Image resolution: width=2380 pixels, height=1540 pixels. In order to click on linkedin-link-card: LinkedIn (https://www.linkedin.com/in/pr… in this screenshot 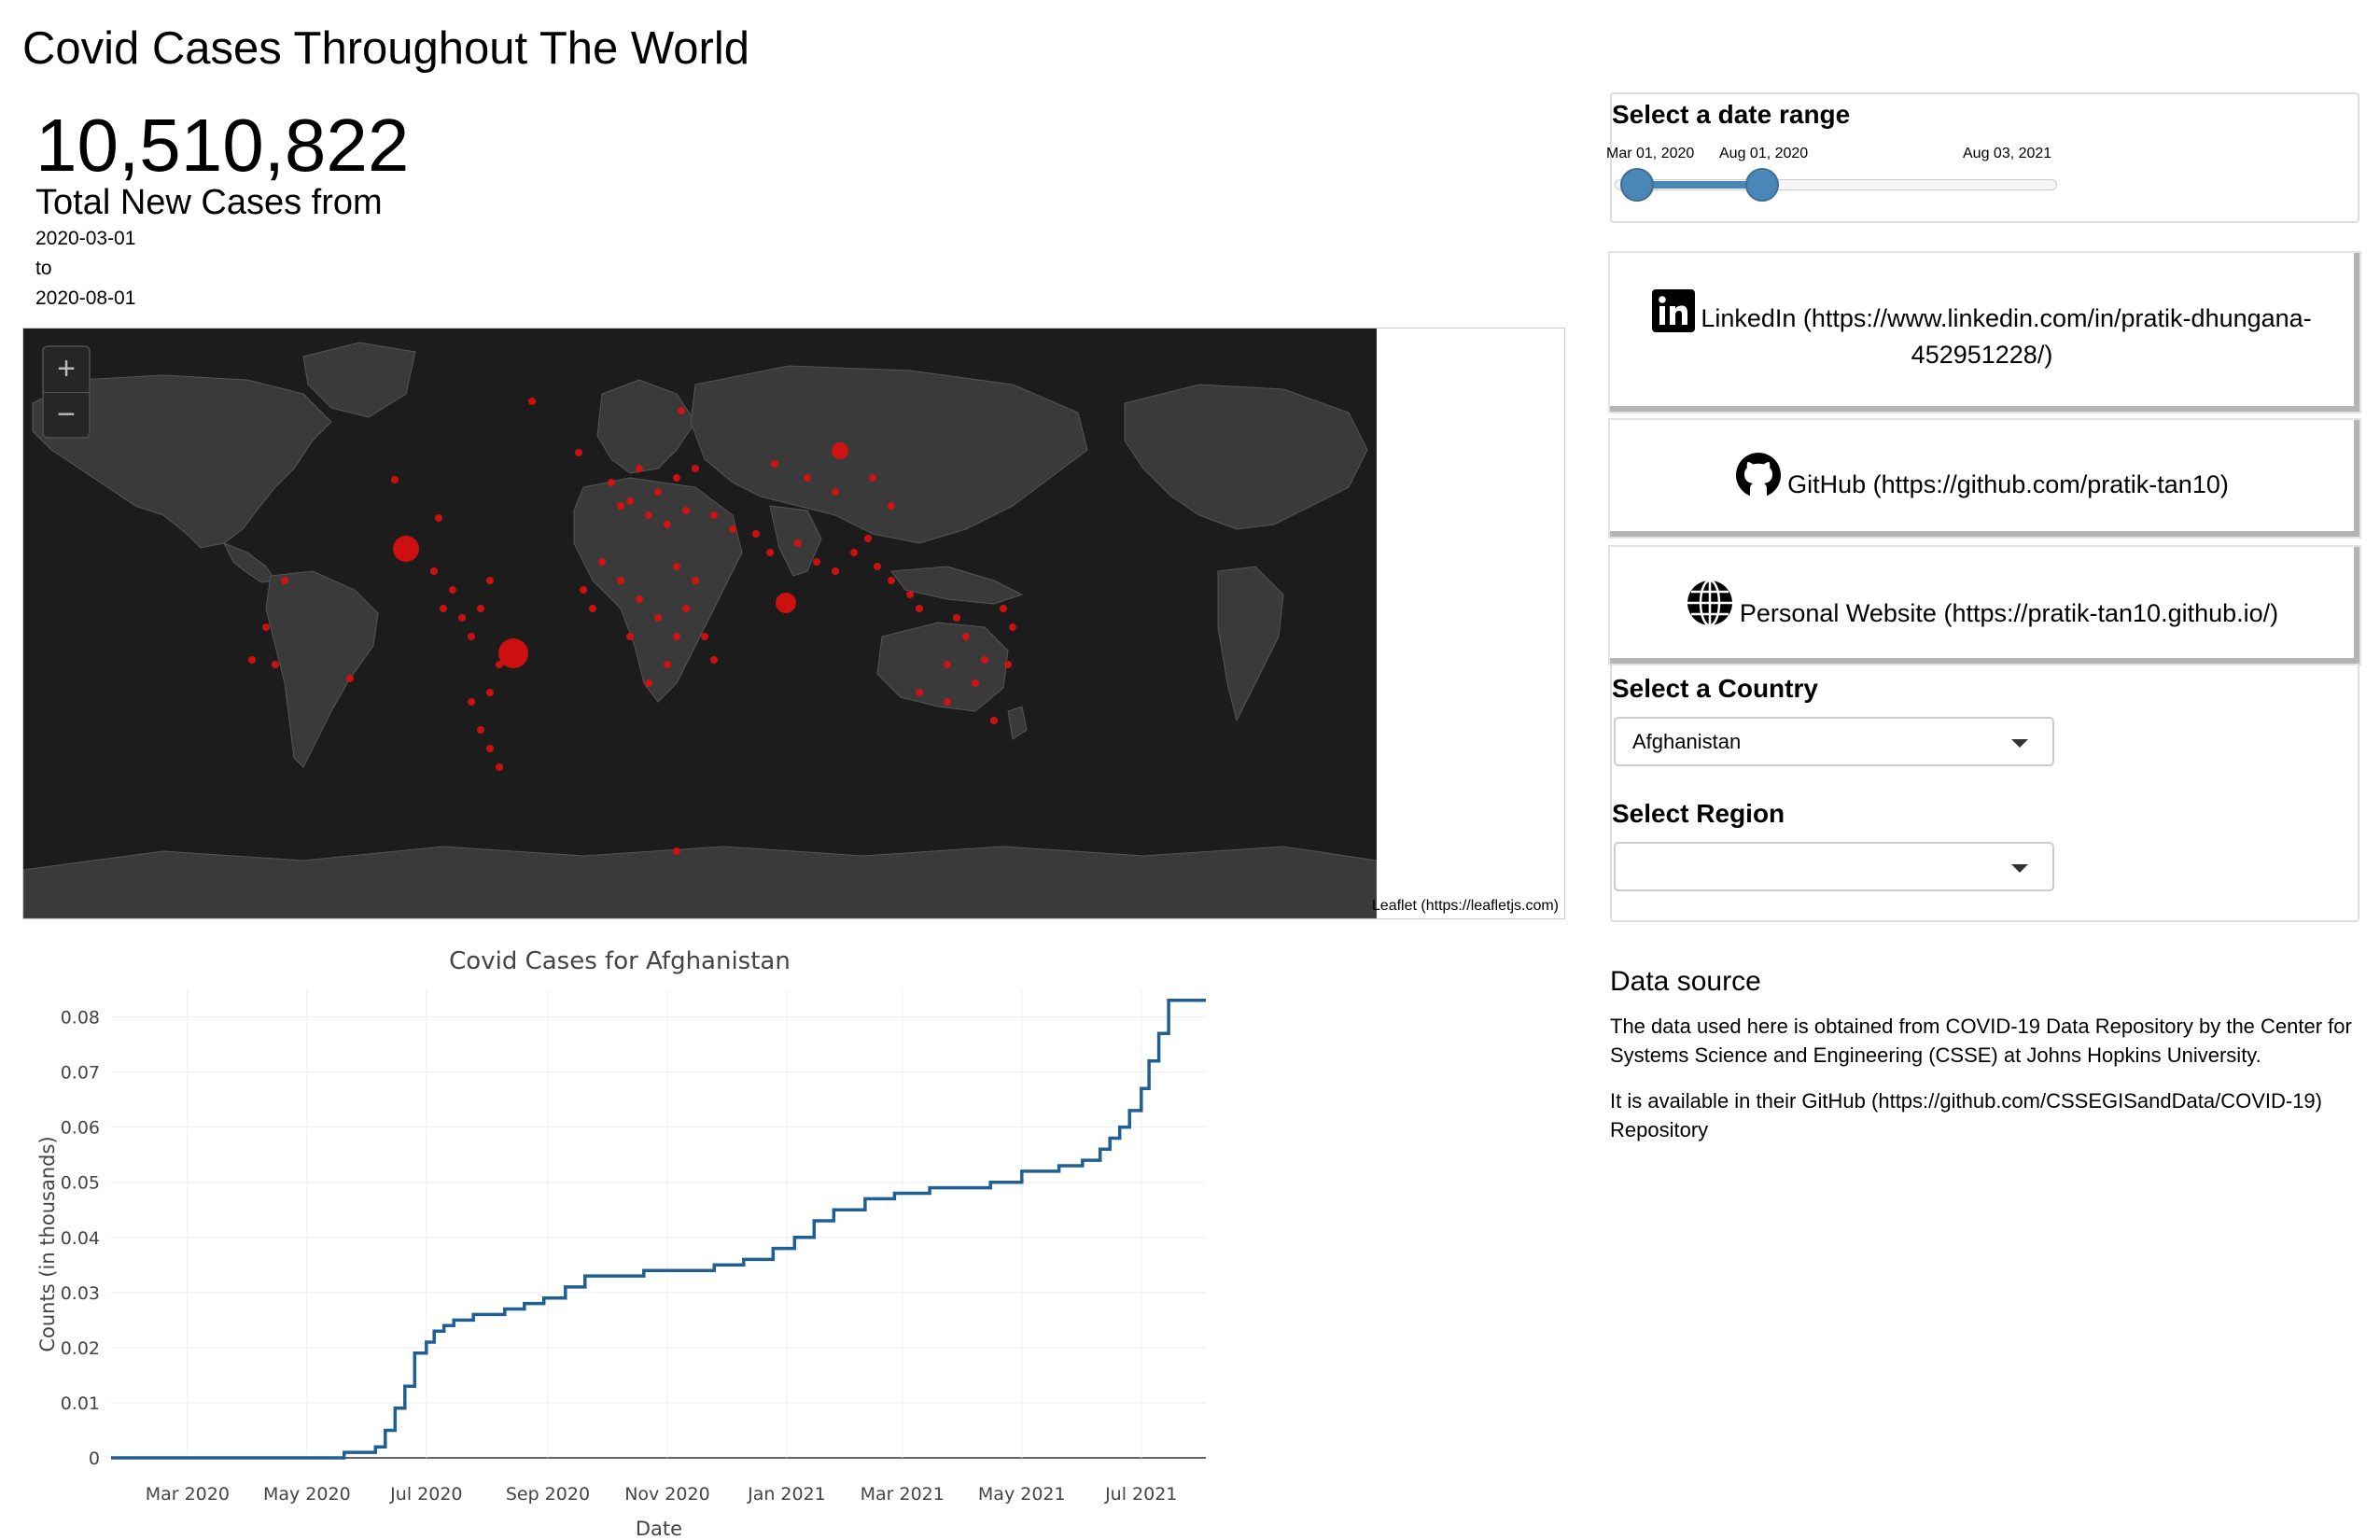, I will do `click(1984, 332)`.